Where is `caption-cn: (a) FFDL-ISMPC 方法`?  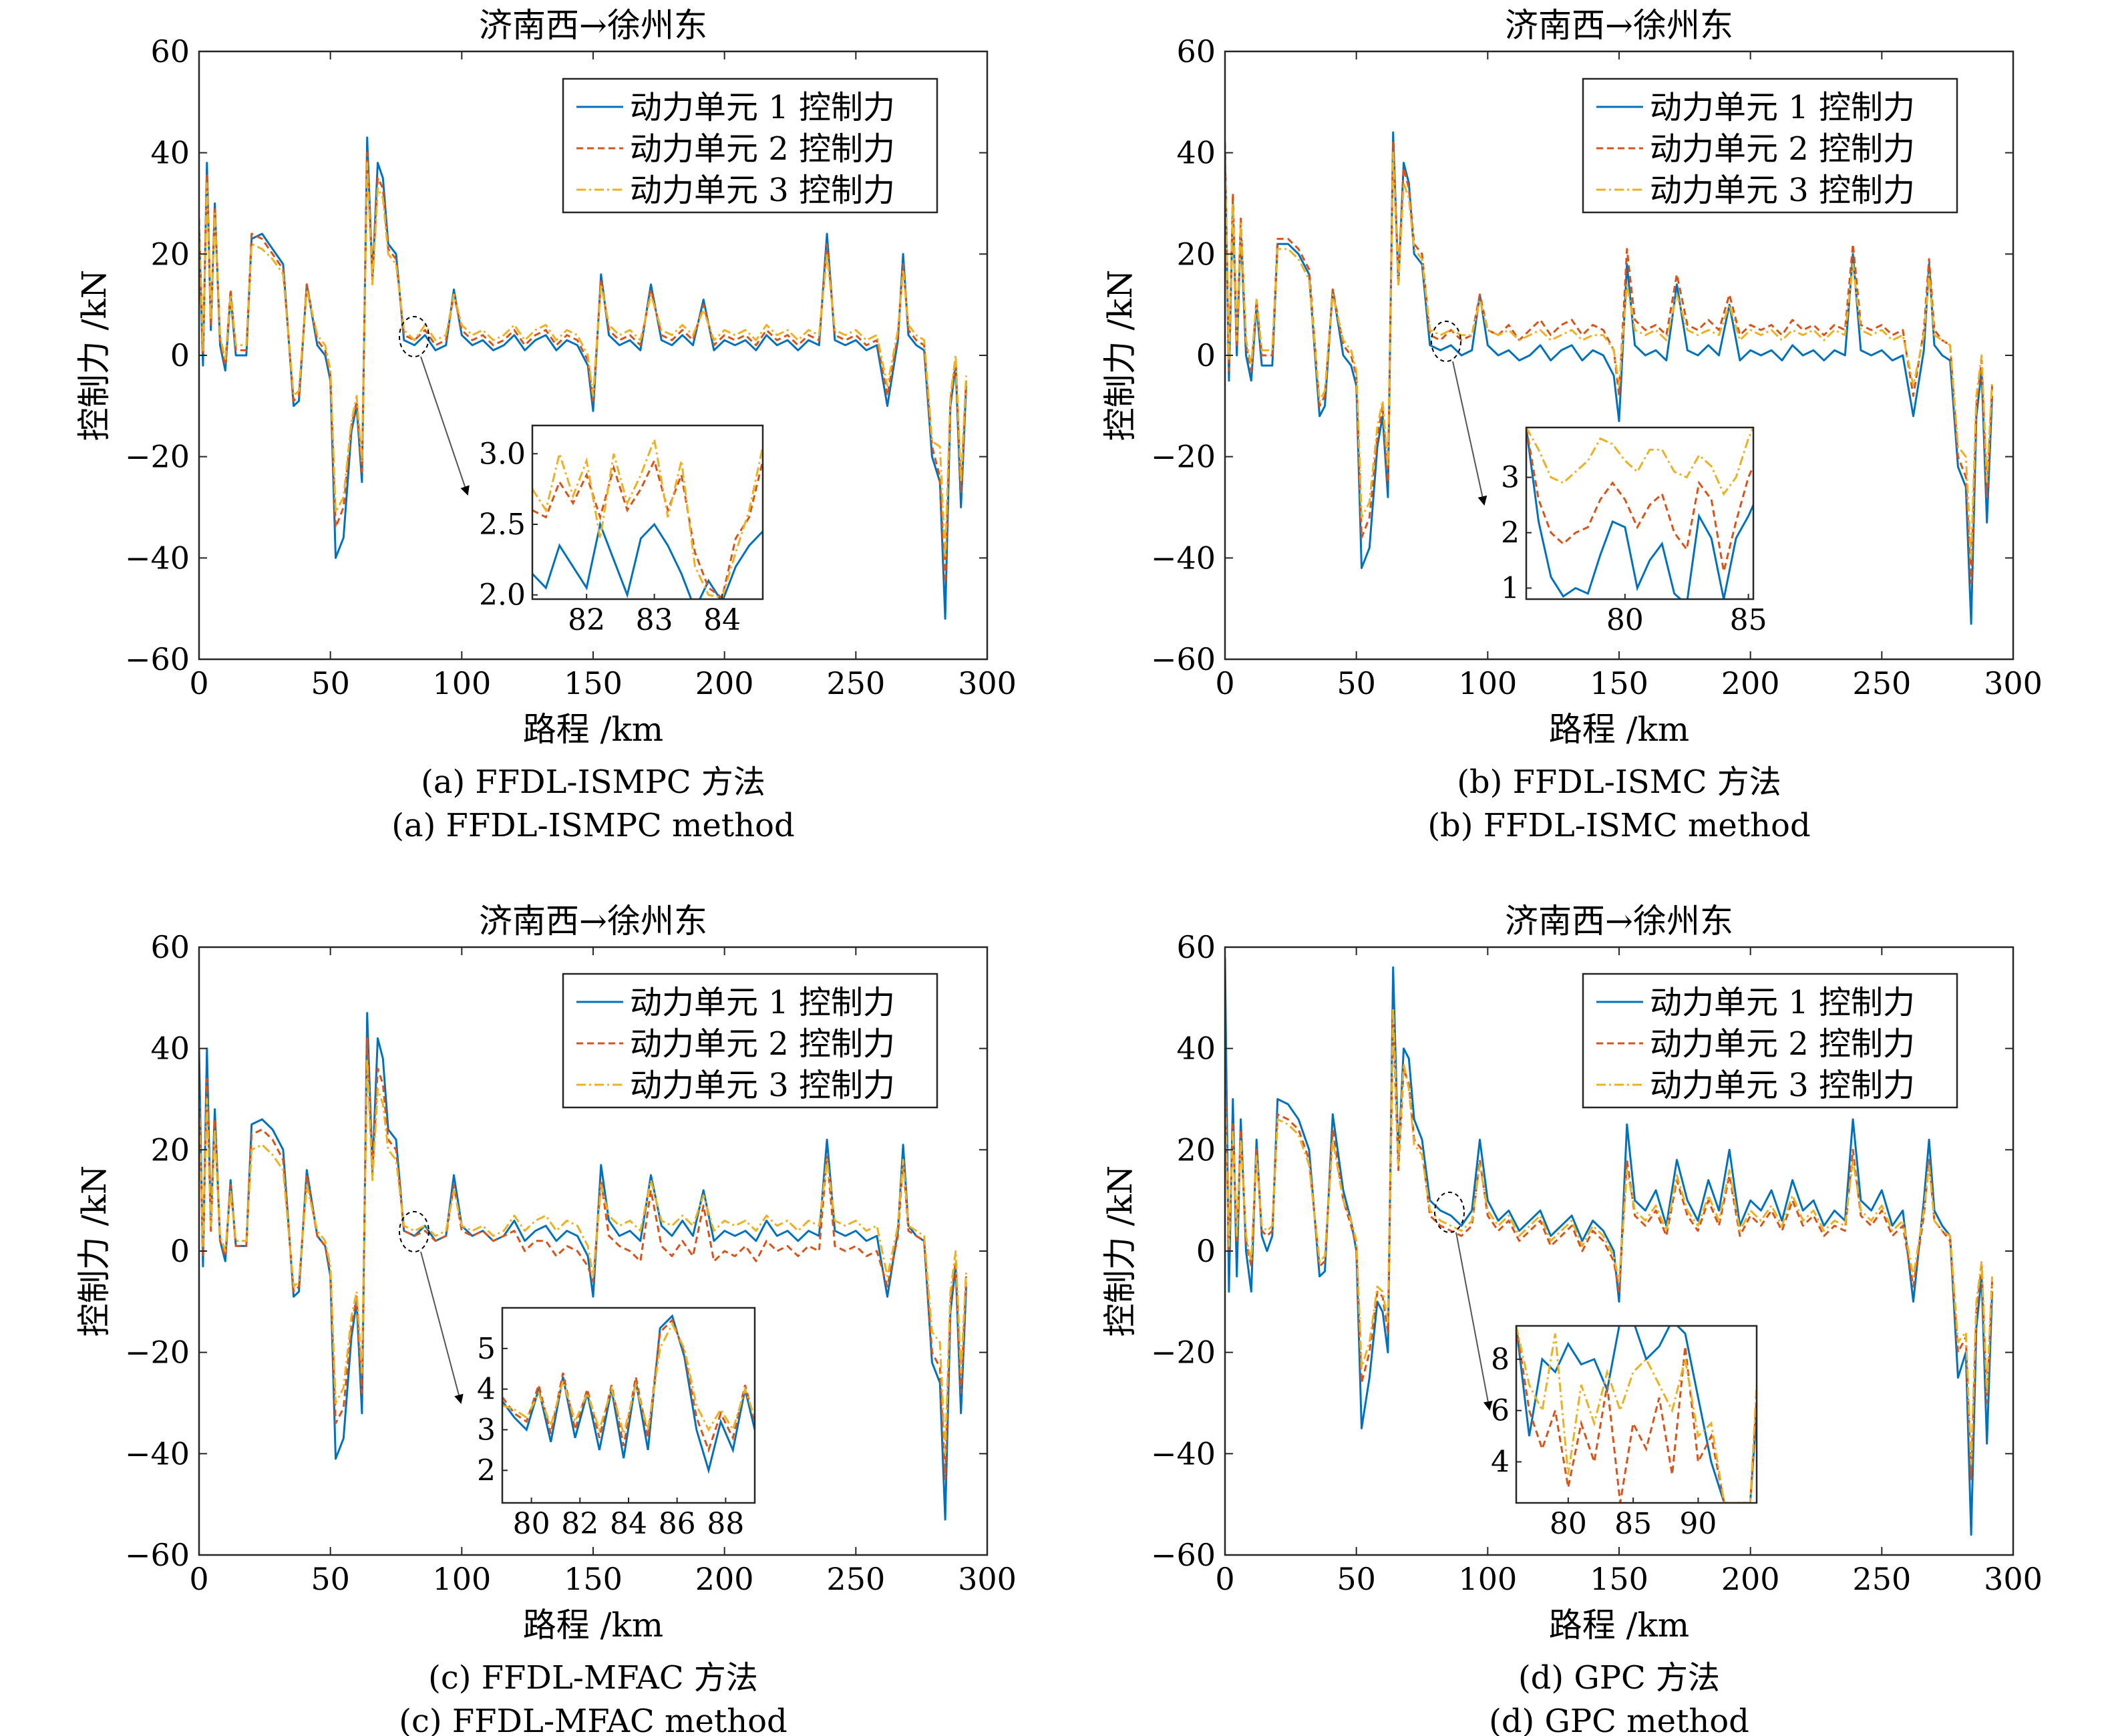 caption-cn: (a) FFDL-ISMPC 方法 is located at coordinates (593, 782).